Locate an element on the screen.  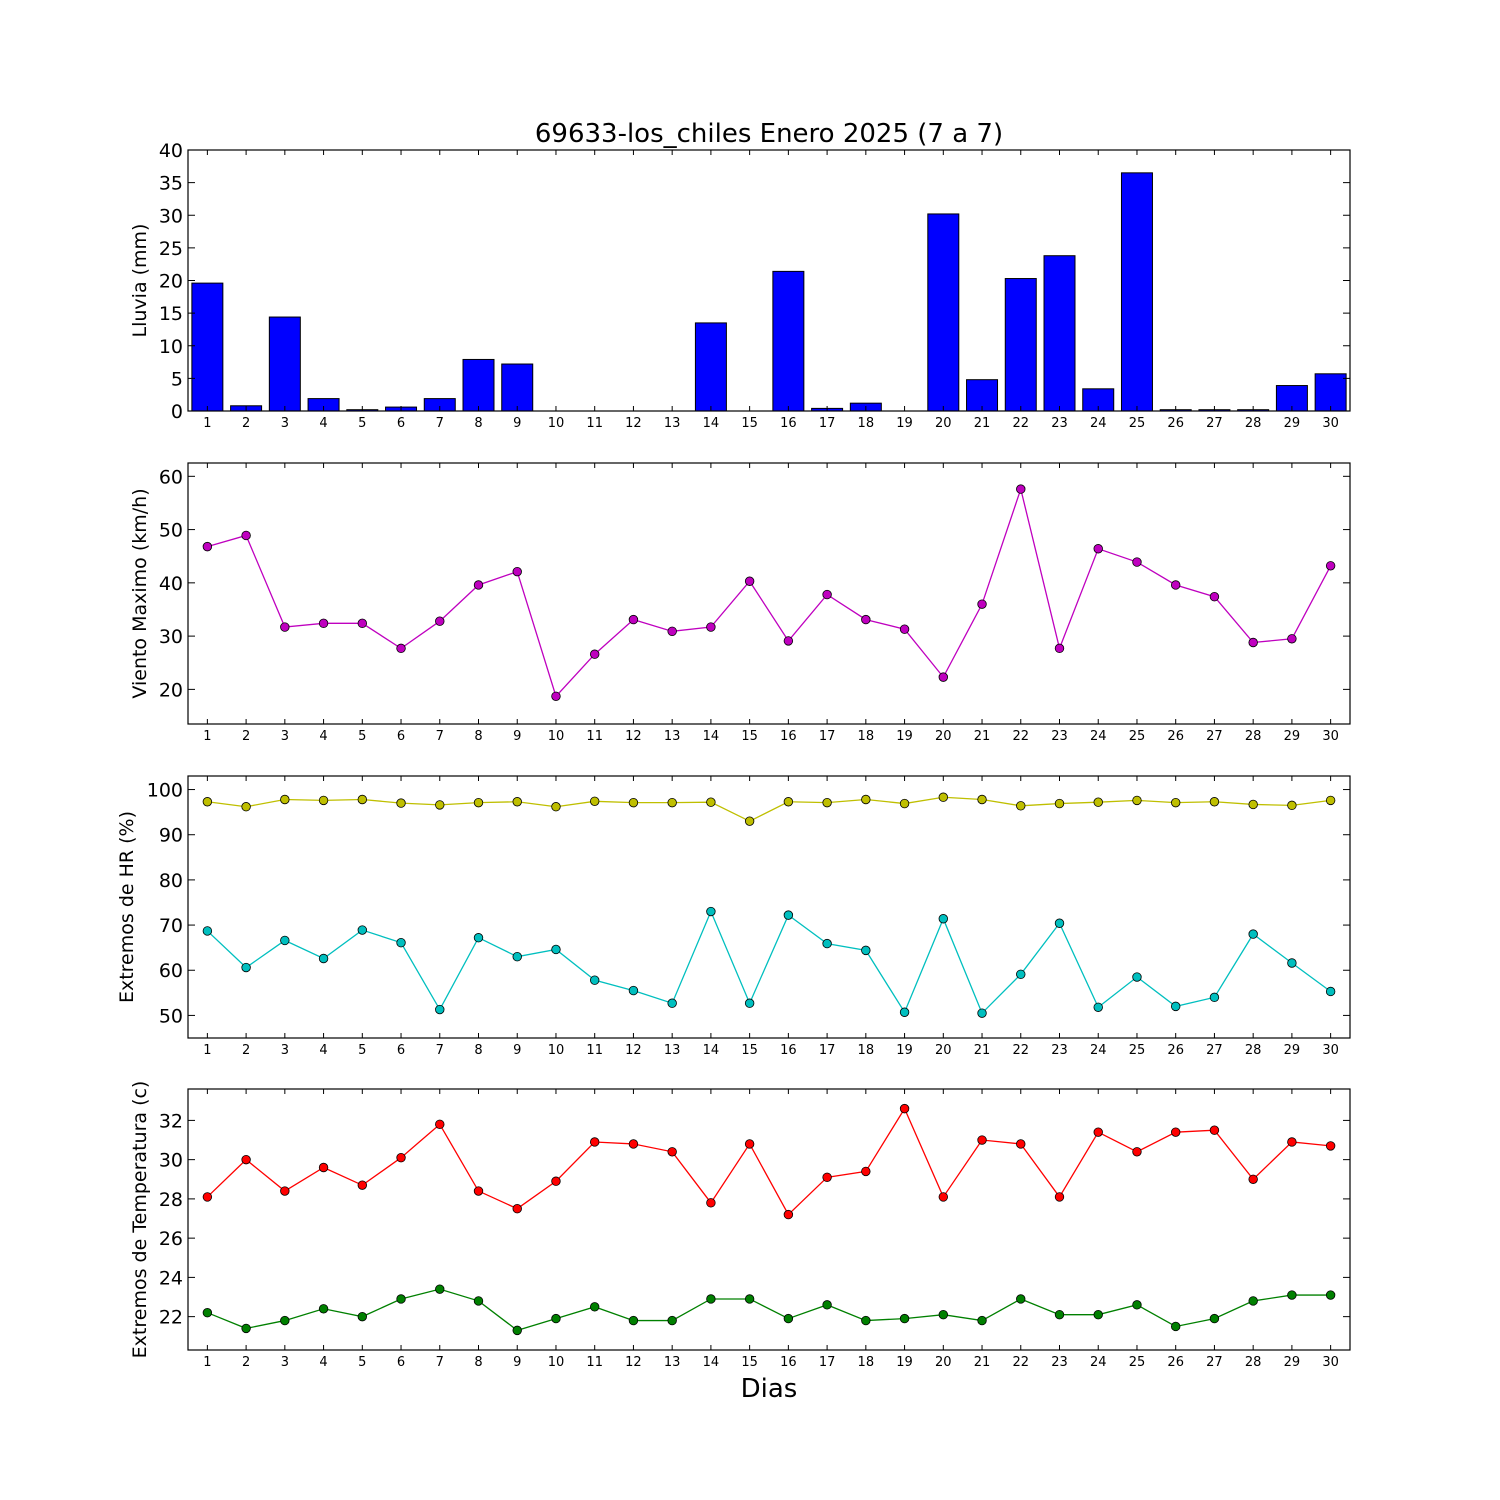
x-tick-label: 7 is located at coordinates (440, 1050).